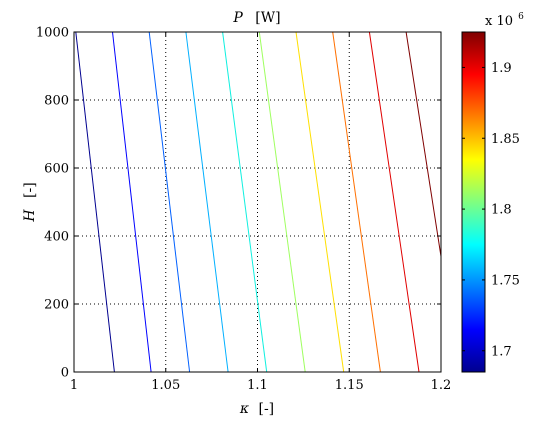 The width and height of the screenshot is (560, 425). Describe the element at coordinates (257, 385) in the screenshot. I see `x-tick-label: 1.1` at that location.